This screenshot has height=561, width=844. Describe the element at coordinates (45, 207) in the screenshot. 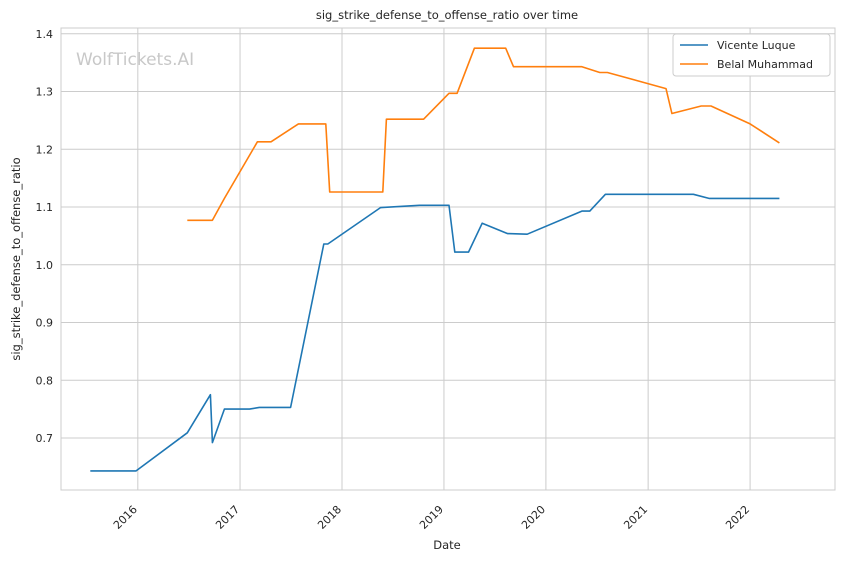

I see `y-tick-label: 1.1` at that location.